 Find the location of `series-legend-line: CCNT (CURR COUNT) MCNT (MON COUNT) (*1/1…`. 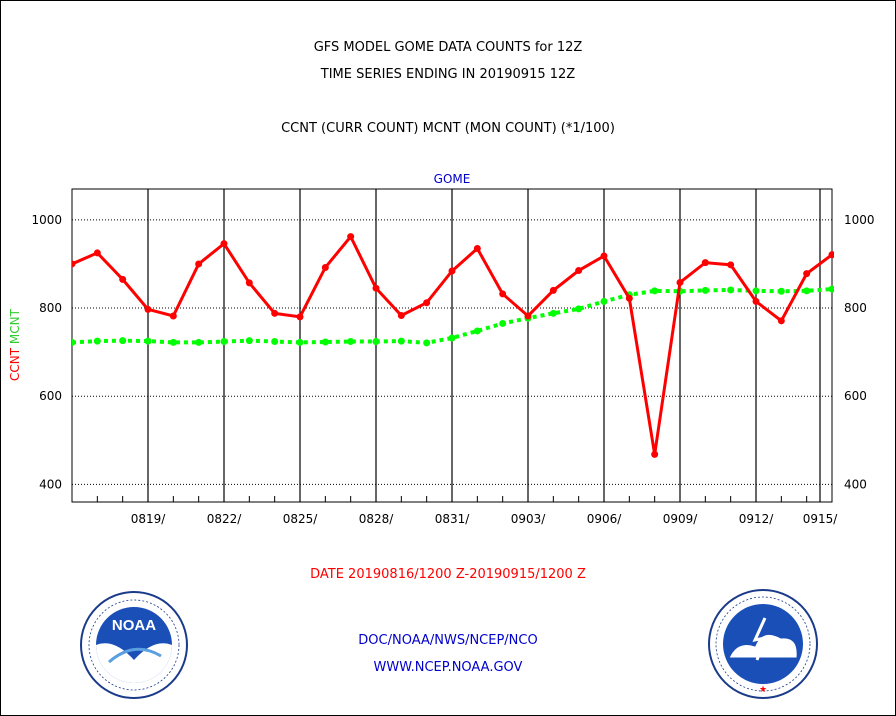

series-legend-line: CCNT (CURR COUNT) MCNT (MON COUNT) (*1/1… is located at coordinates (448, 128).